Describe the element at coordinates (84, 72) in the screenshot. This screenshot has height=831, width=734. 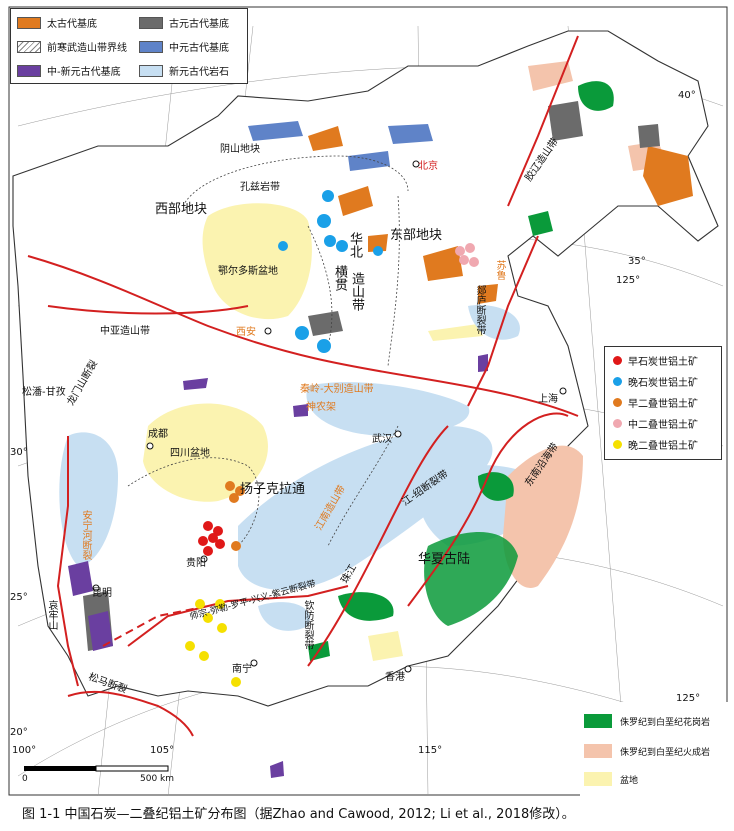
I see `legend-label: 中-新元古代基底` at that location.